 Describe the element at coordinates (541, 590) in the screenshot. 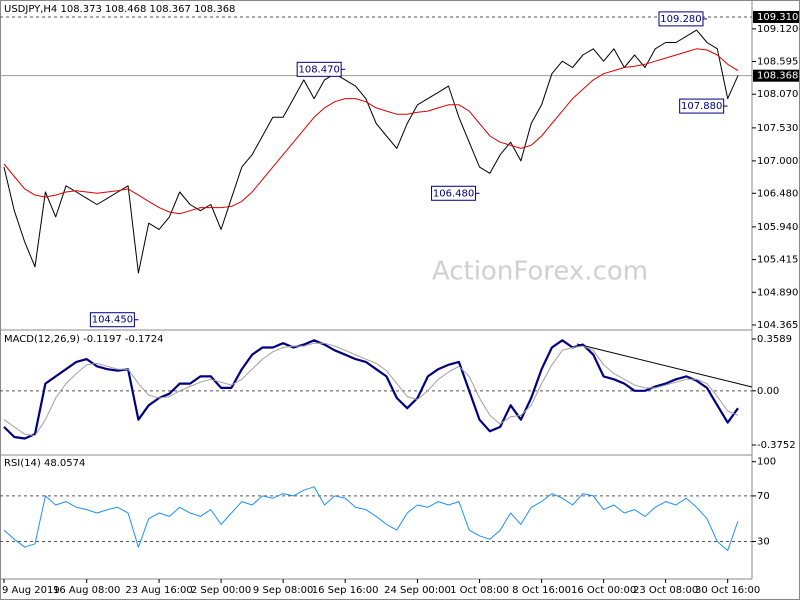

I see `x-tick-label: 8 Oct 16:00` at that location.